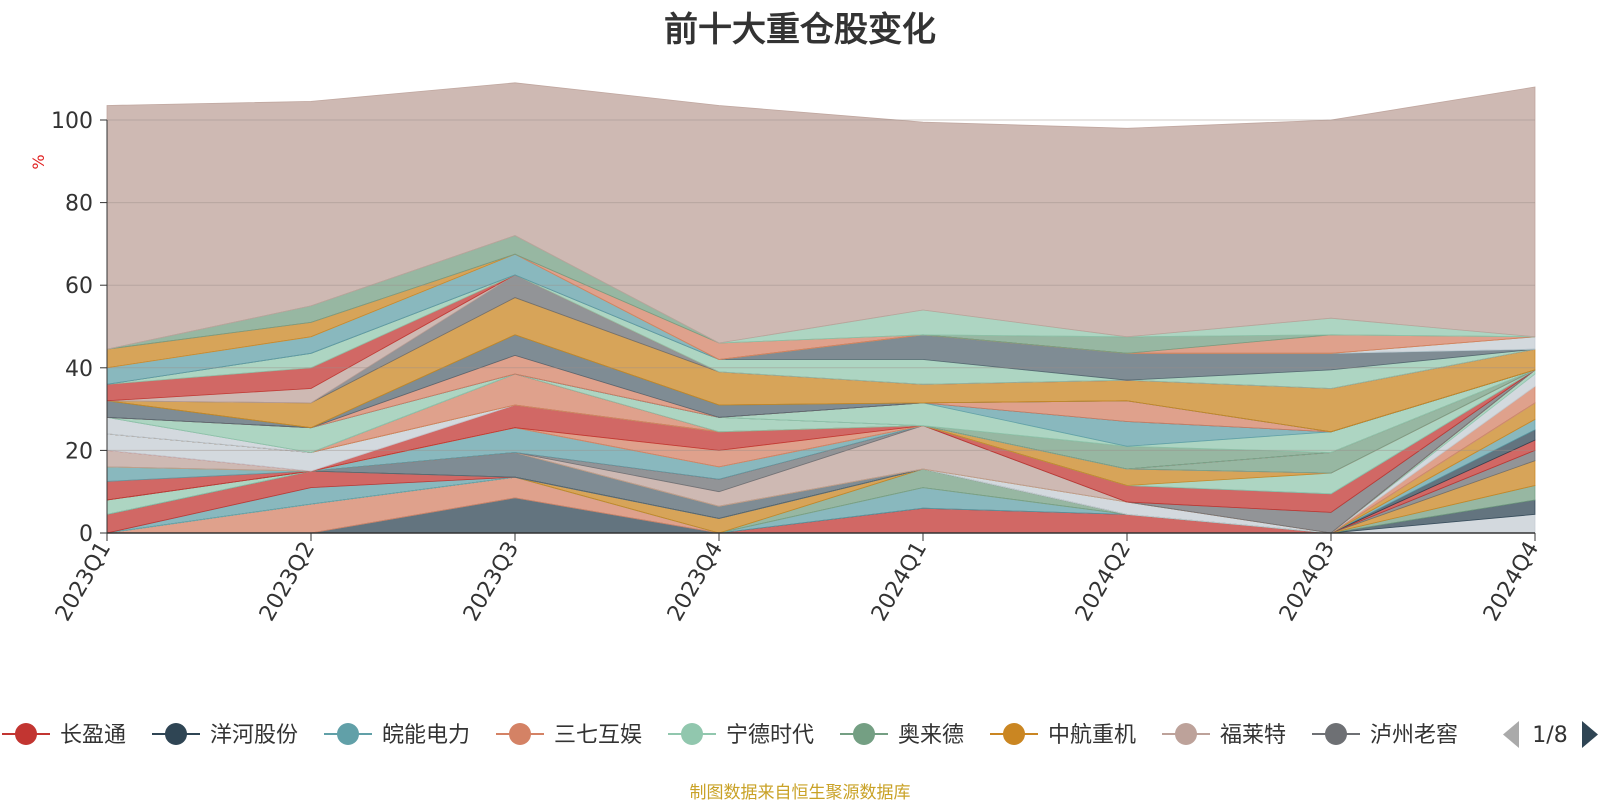 The image size is (1600, 803). Describe the element at coordinates (79, 286) in the screenshot. I see `y-tick-label-3: 60` at that location.